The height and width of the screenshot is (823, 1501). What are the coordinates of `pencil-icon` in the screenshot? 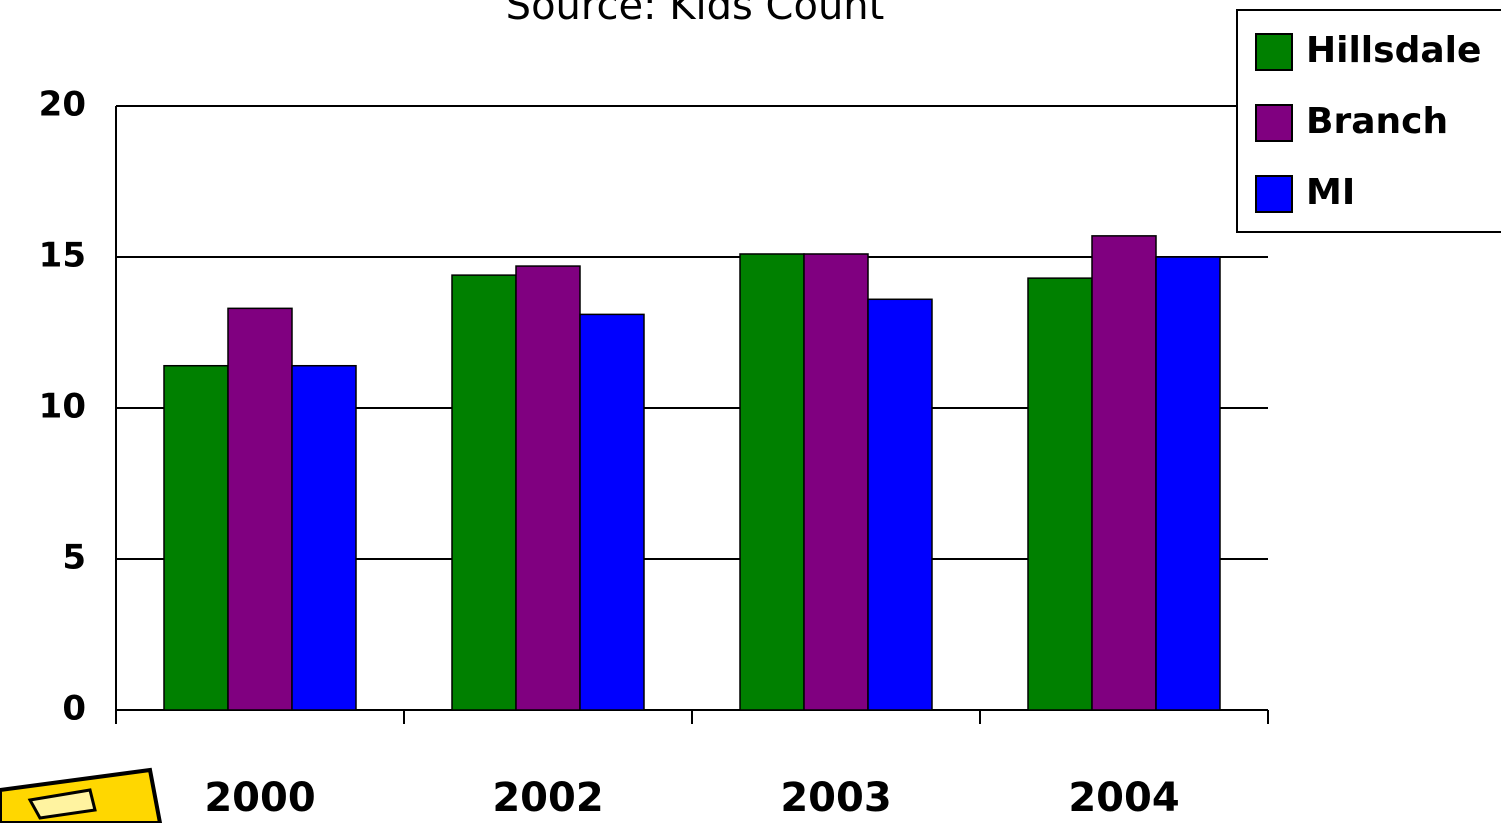 It's located at (81, 795).